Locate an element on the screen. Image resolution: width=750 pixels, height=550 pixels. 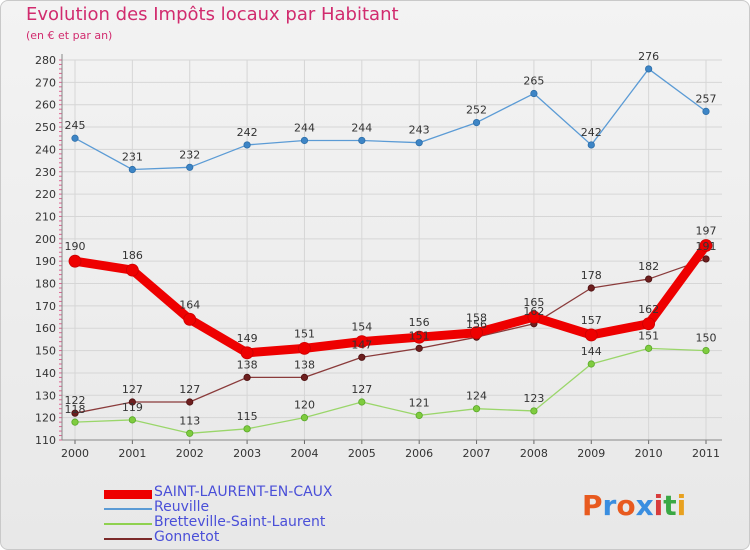
chart-title: Evolution des Impôts locaux par Habitant is located at coordinates (212, 14).